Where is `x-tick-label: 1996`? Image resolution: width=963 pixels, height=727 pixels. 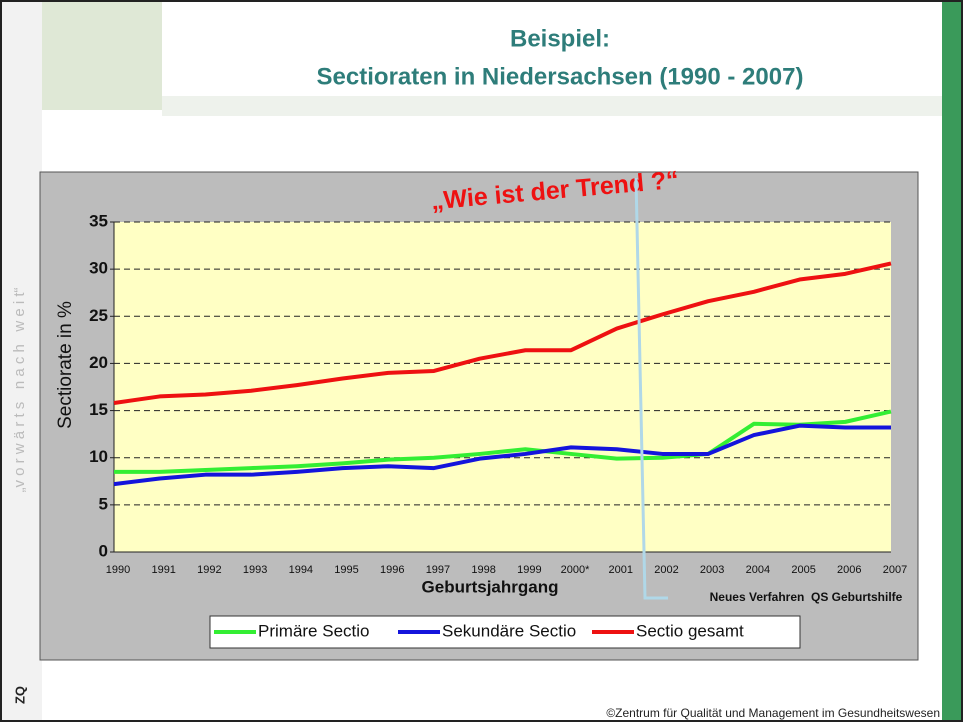
x-tick-label: 1996 is located at coordinates (392, 570).